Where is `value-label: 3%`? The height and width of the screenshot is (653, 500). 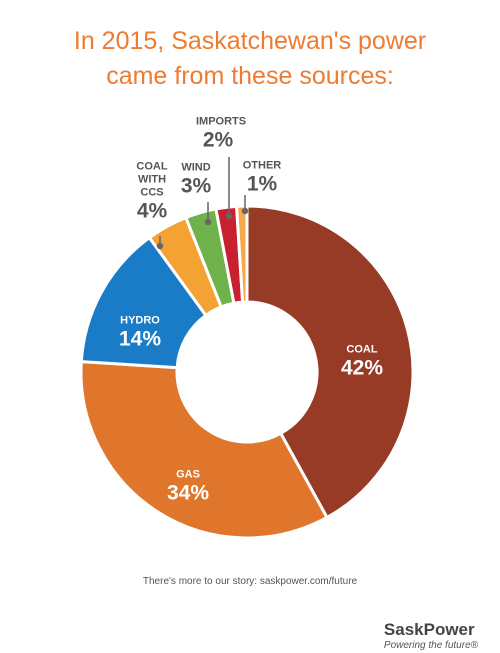 value-label: 3% is located at coordinates (196, 186).